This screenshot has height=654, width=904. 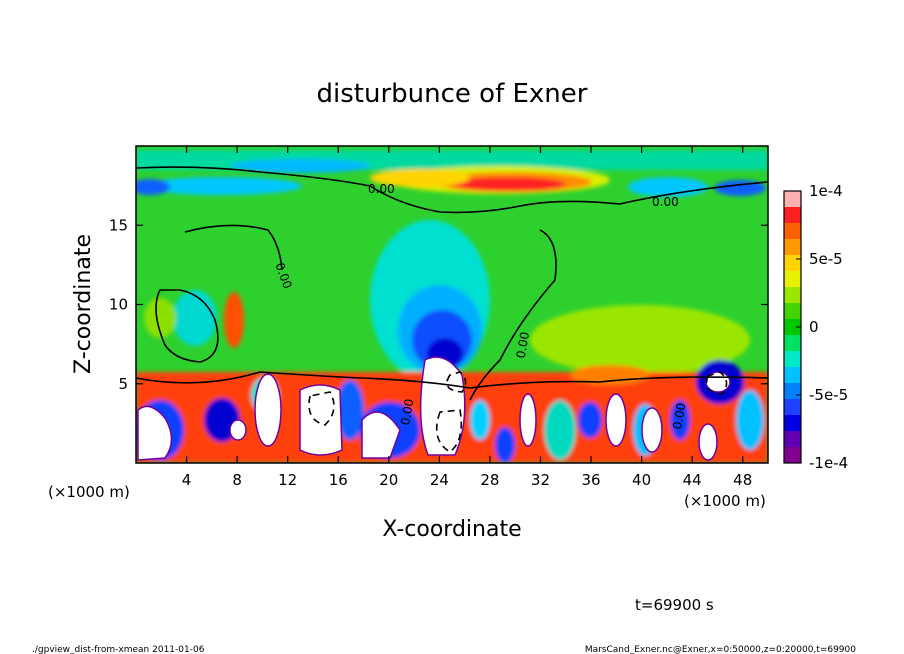 I want to click on colorbar-tick-label: 0, so click(x=814, y=327).